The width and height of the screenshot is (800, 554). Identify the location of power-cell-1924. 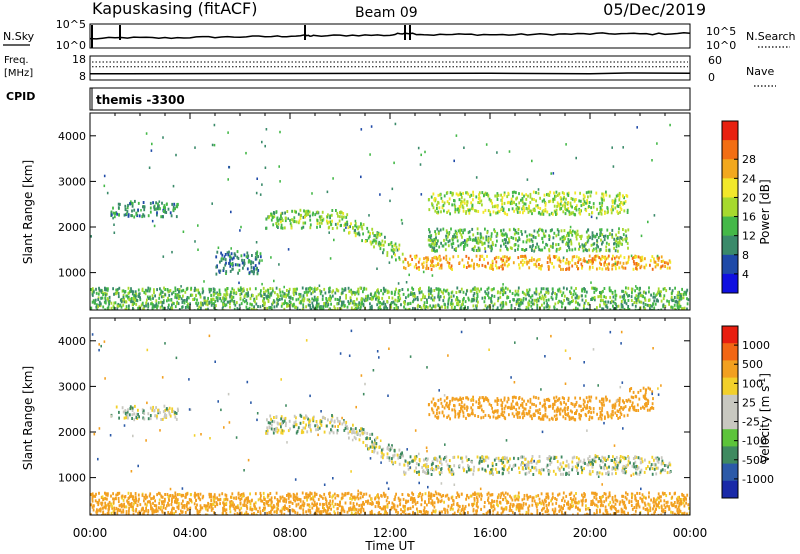
(254, 308).